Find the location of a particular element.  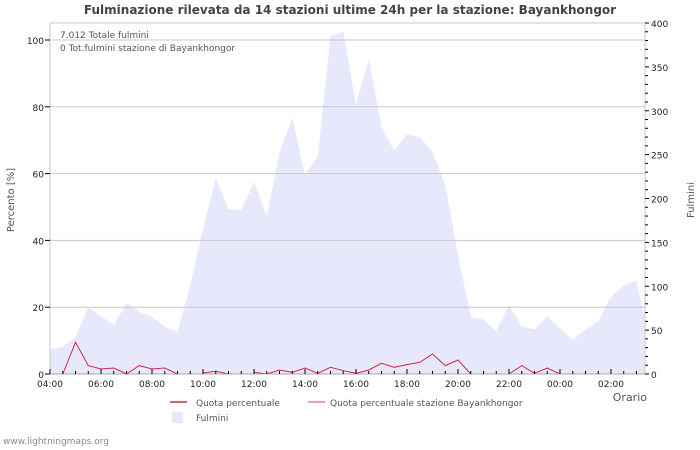

right-tick-label: 250 is located at coordinates (659, 157).